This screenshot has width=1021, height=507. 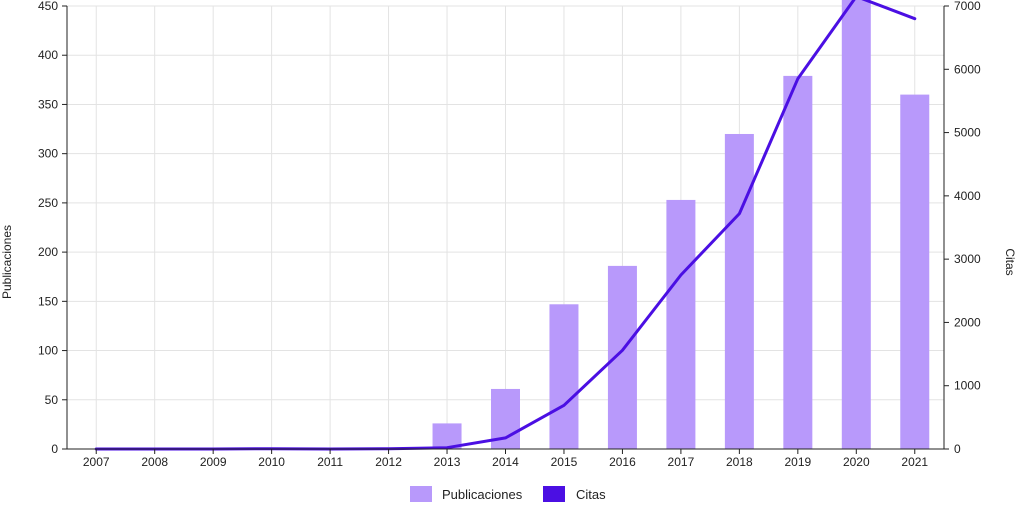 I want to click on bar-2017, so click(x=681, y=324).